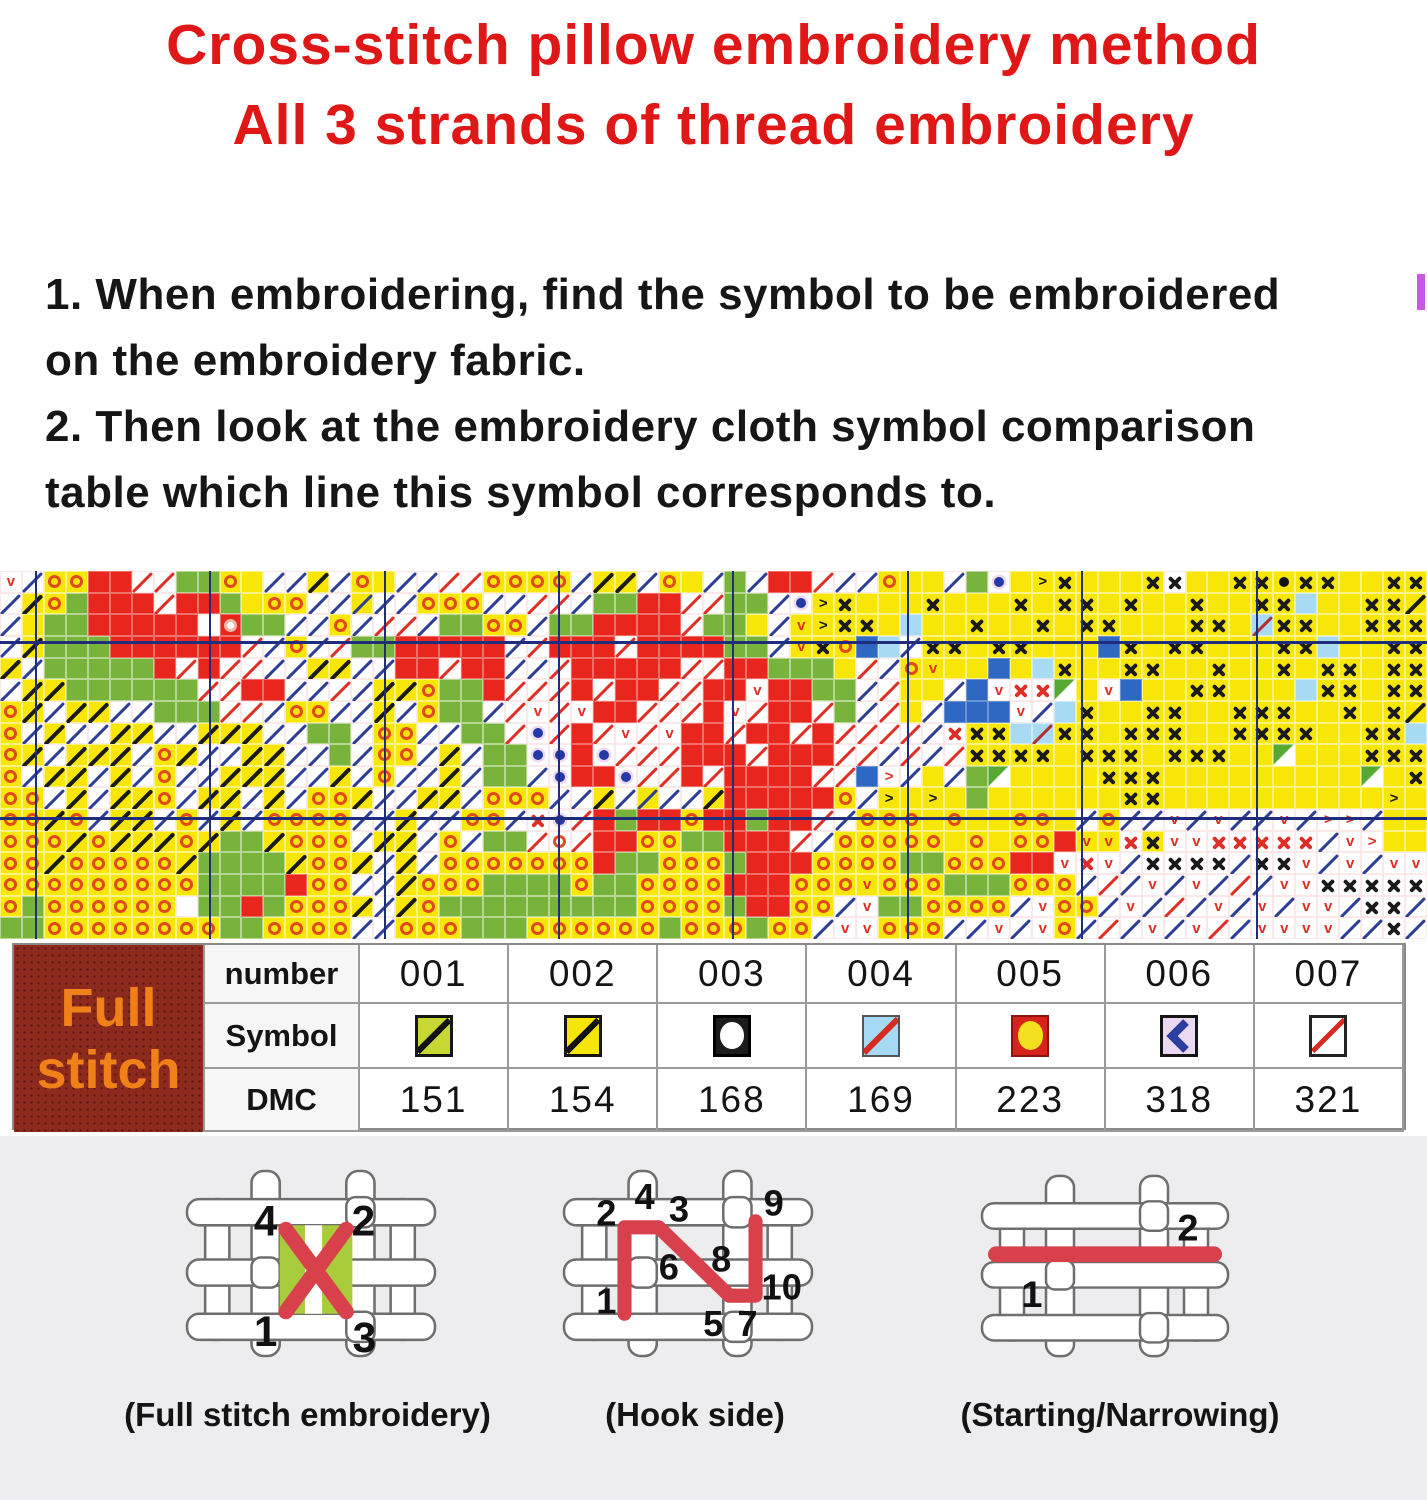 The image size is (1427, 1500). What do you see at coordinates (365, 1337) in the screenshot?
I see `number-label: 3` at bounding box center [365, 1337].